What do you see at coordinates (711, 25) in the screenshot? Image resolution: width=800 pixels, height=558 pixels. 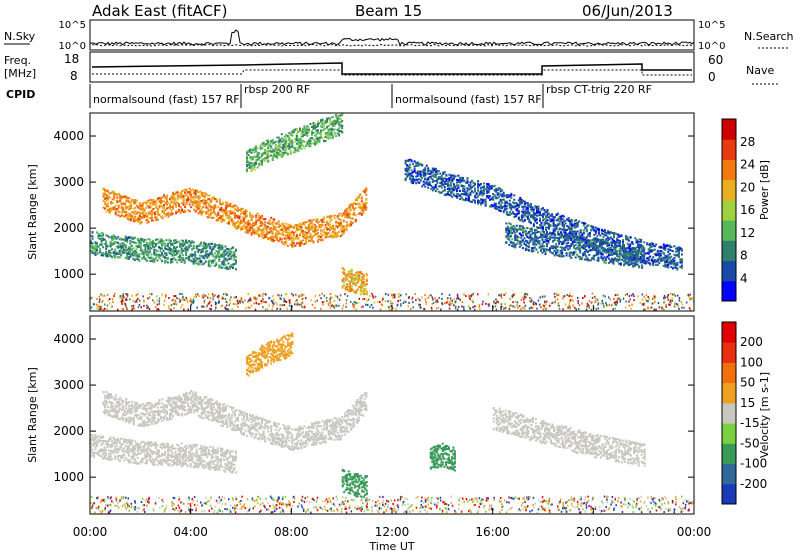 I see `nsearch-tick-top: 10^5` at bounding box center [711, 25].